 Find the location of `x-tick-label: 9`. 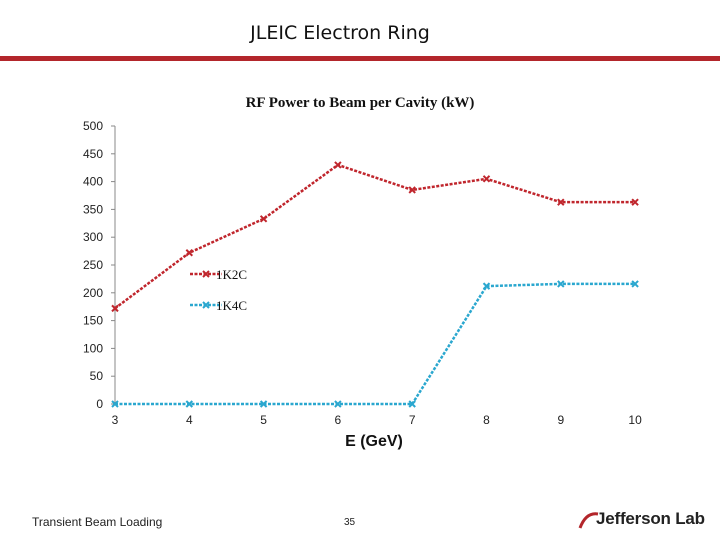

x-tick-label: 9 is located at coordinates (560, 420).